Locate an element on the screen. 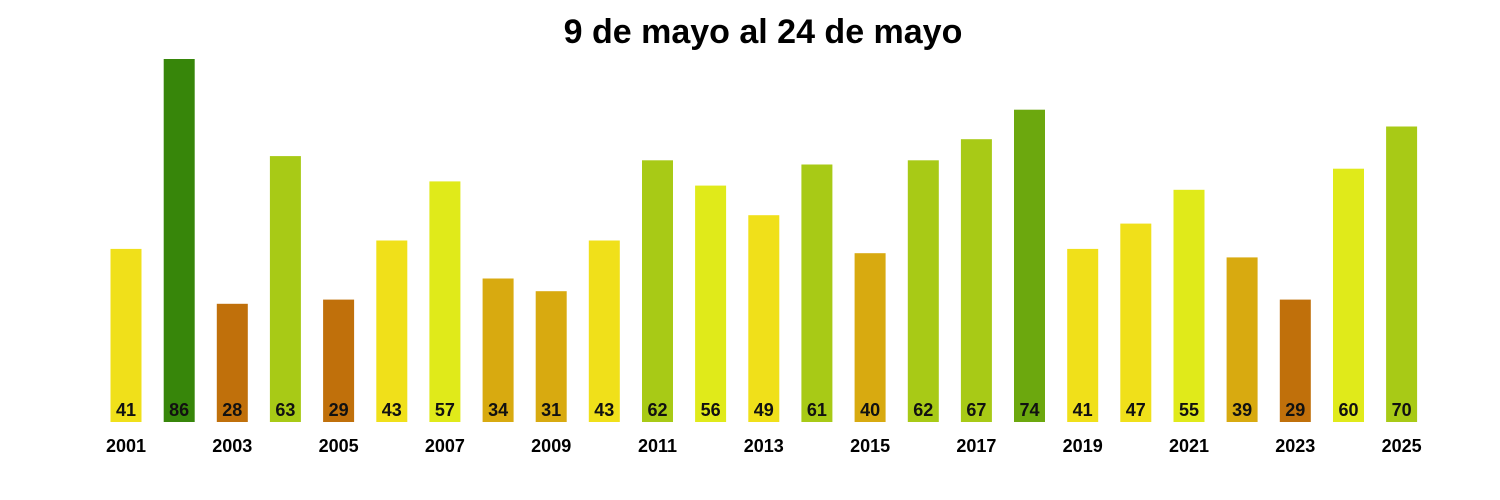 This screenshot has width=1500, height=500. bar-2008 is located at coordinates (498, 350).